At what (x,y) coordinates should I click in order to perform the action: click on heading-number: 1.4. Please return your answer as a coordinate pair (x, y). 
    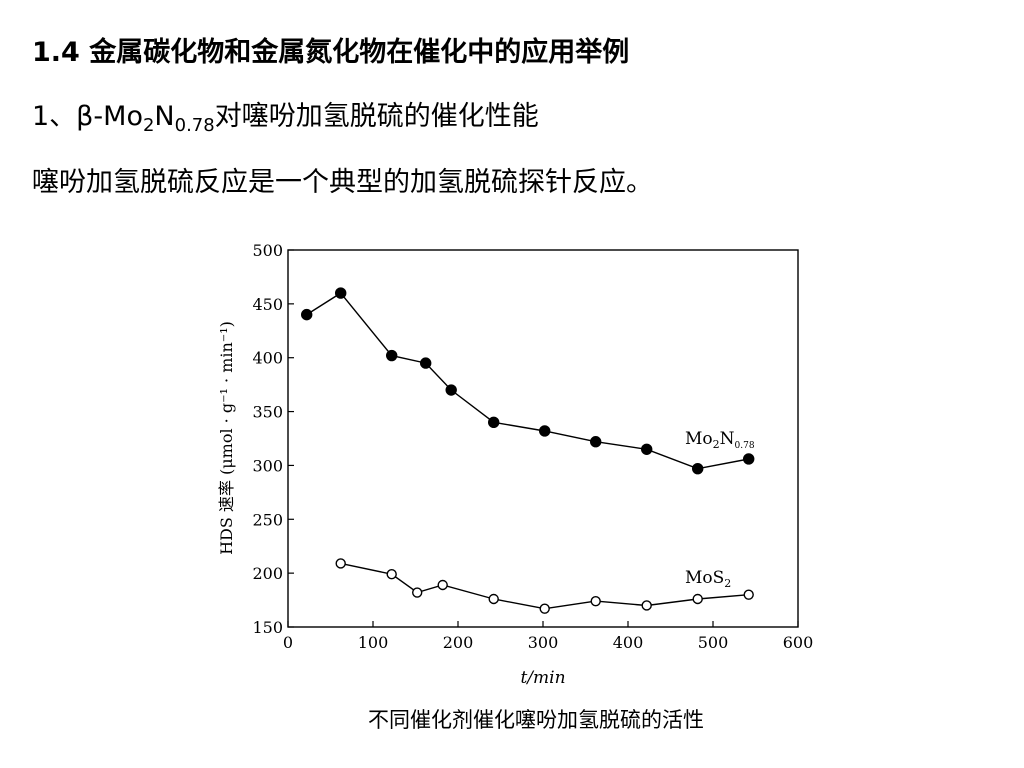
    Looking at the image, I should click on (56, 52).